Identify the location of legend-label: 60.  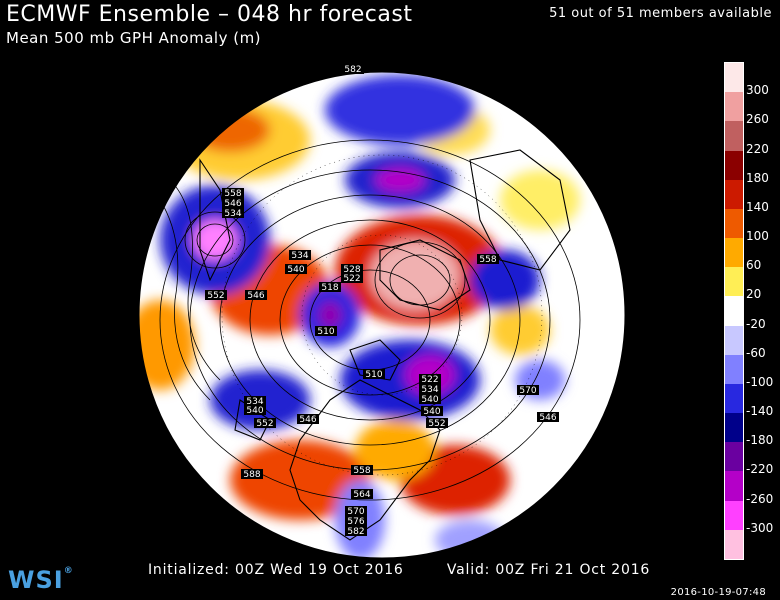
(754, 265).